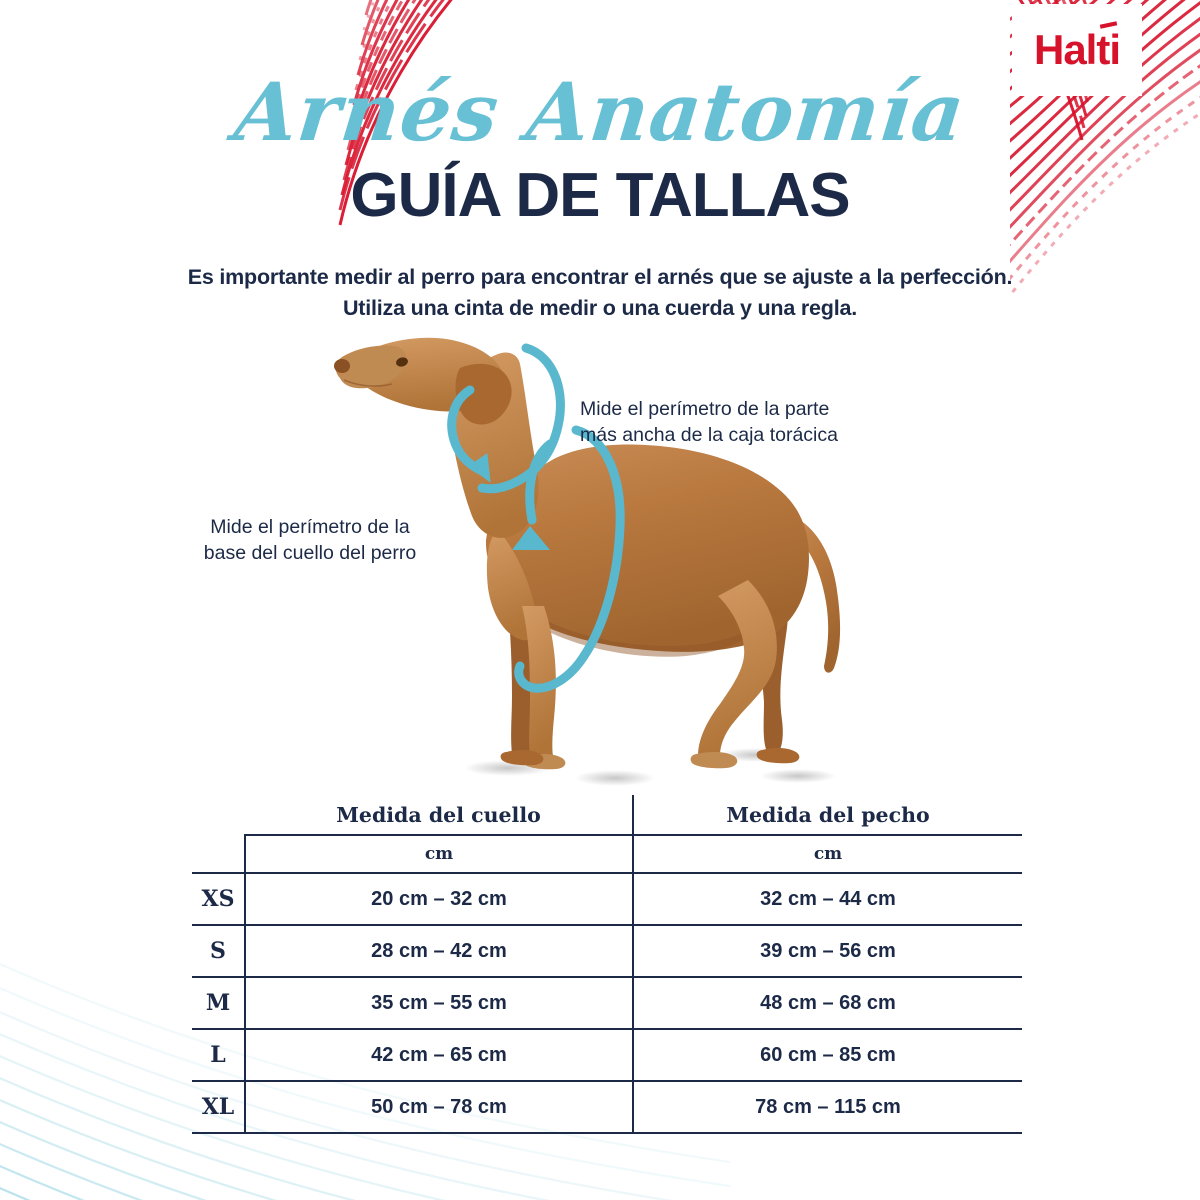  I want to click on callout-chest-line-1: Mide el perímetro de la parte, so click(705, 409).